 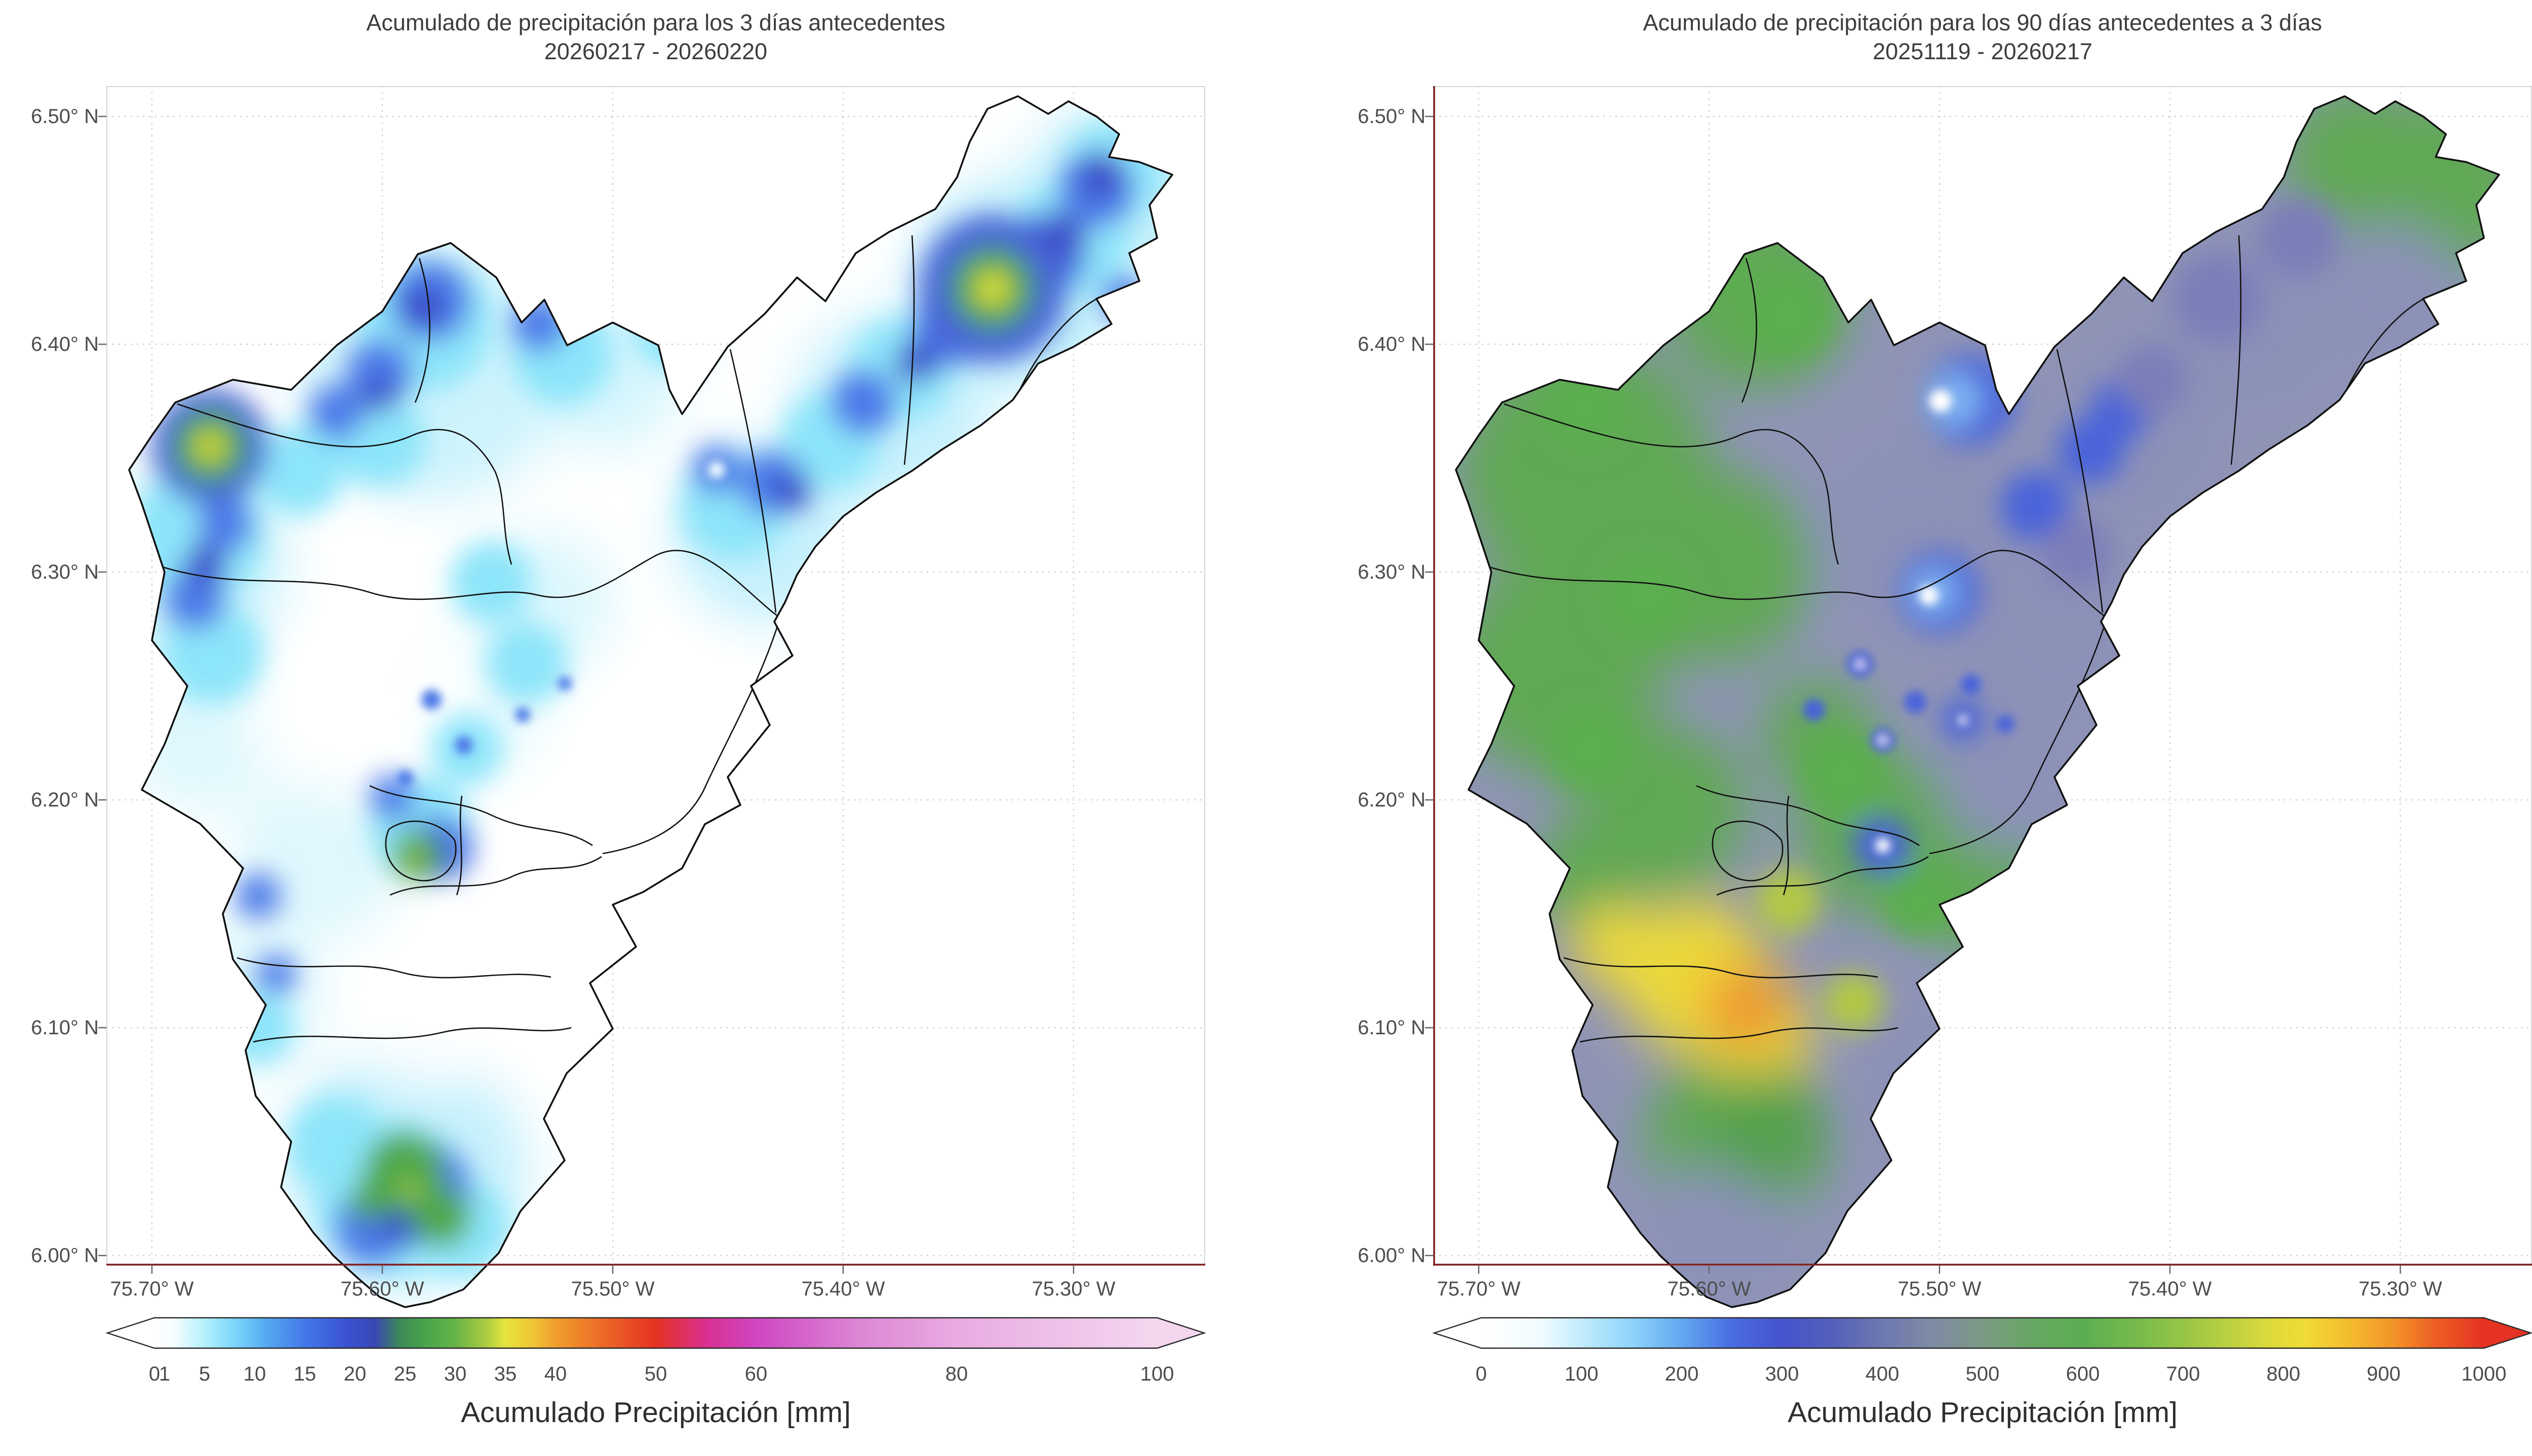 What do you see at coordinates (1982, 51) in the screenshot?
I see `panel-subtitle-dates: 20251119 - 20260217` at bounding box center [1982, 51].